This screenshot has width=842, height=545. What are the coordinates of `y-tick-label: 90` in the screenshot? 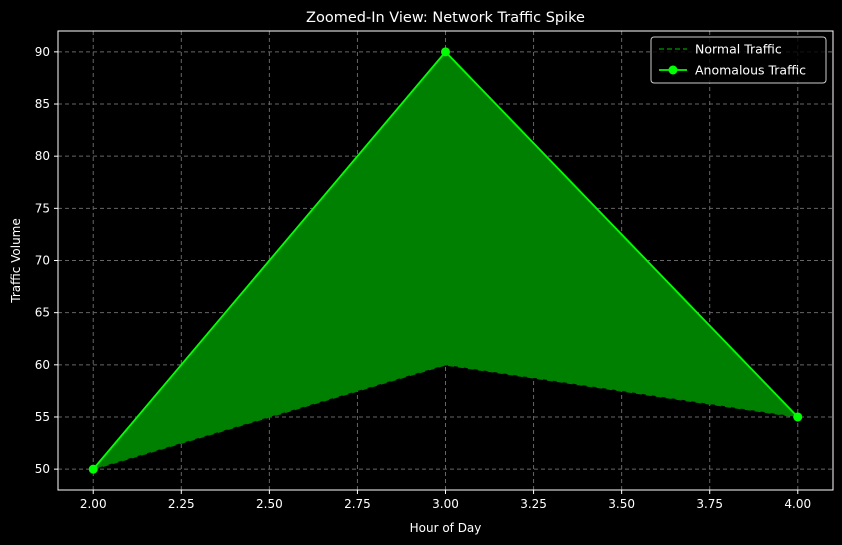 It's located at (42, 52).